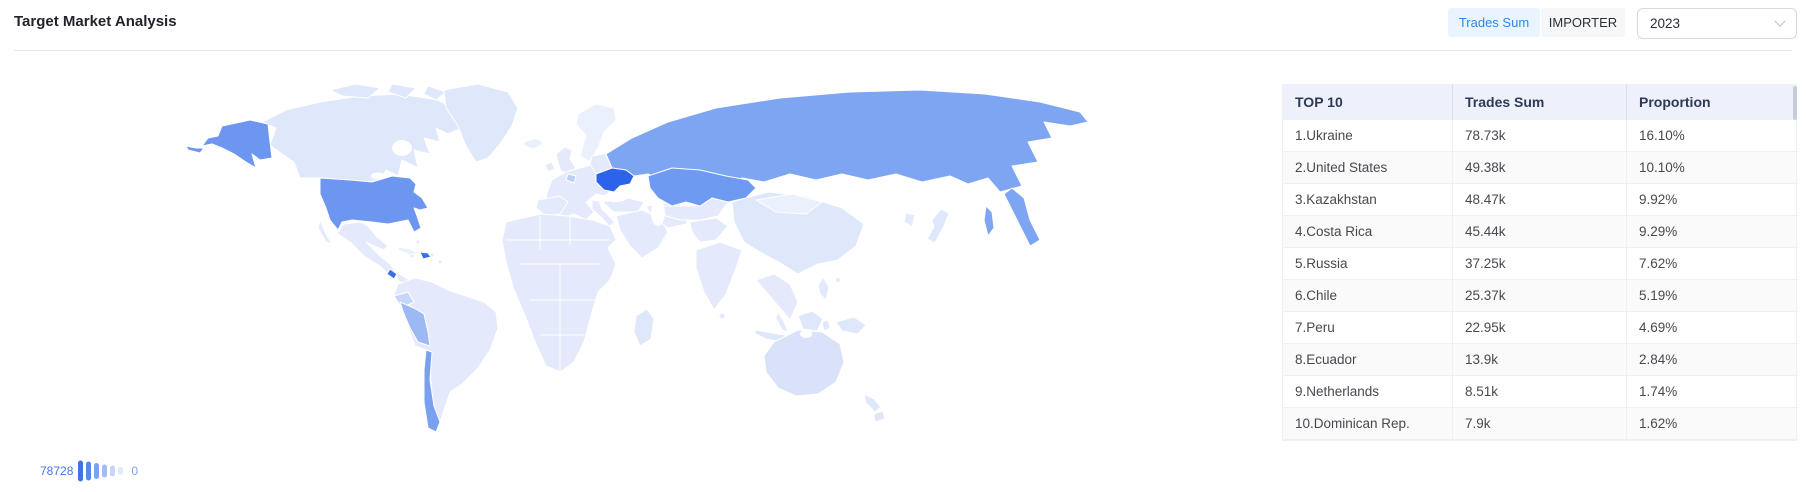  I want to click on table-row: 10.Dominican Rep. 7.9k 1.62%, so click(1540, 424).